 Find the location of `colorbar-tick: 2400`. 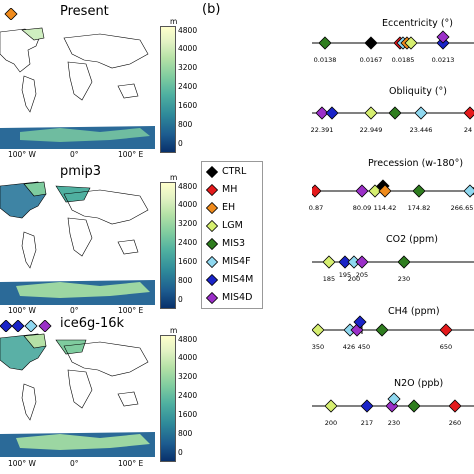

colorbar-tick: 2400 is located at coordinates (188, 395).